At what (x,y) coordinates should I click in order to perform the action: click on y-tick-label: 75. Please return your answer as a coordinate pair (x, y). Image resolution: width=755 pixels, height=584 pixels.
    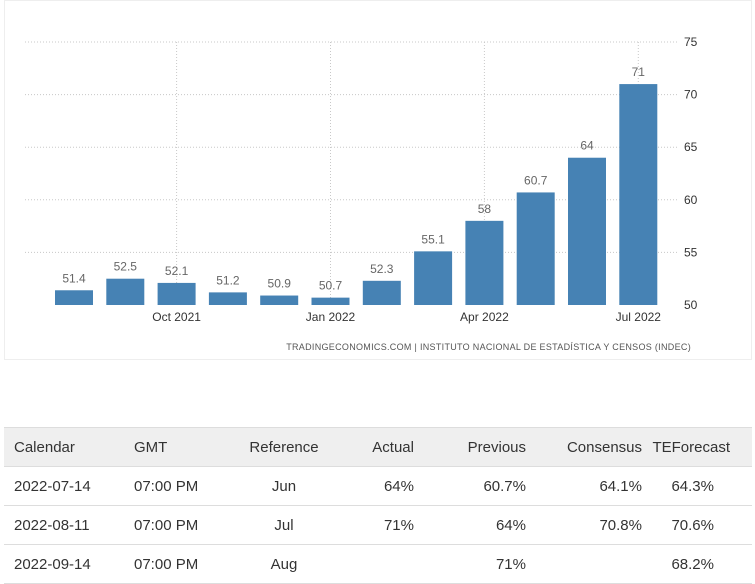
    Looking at the image, I should click on (691, 42).